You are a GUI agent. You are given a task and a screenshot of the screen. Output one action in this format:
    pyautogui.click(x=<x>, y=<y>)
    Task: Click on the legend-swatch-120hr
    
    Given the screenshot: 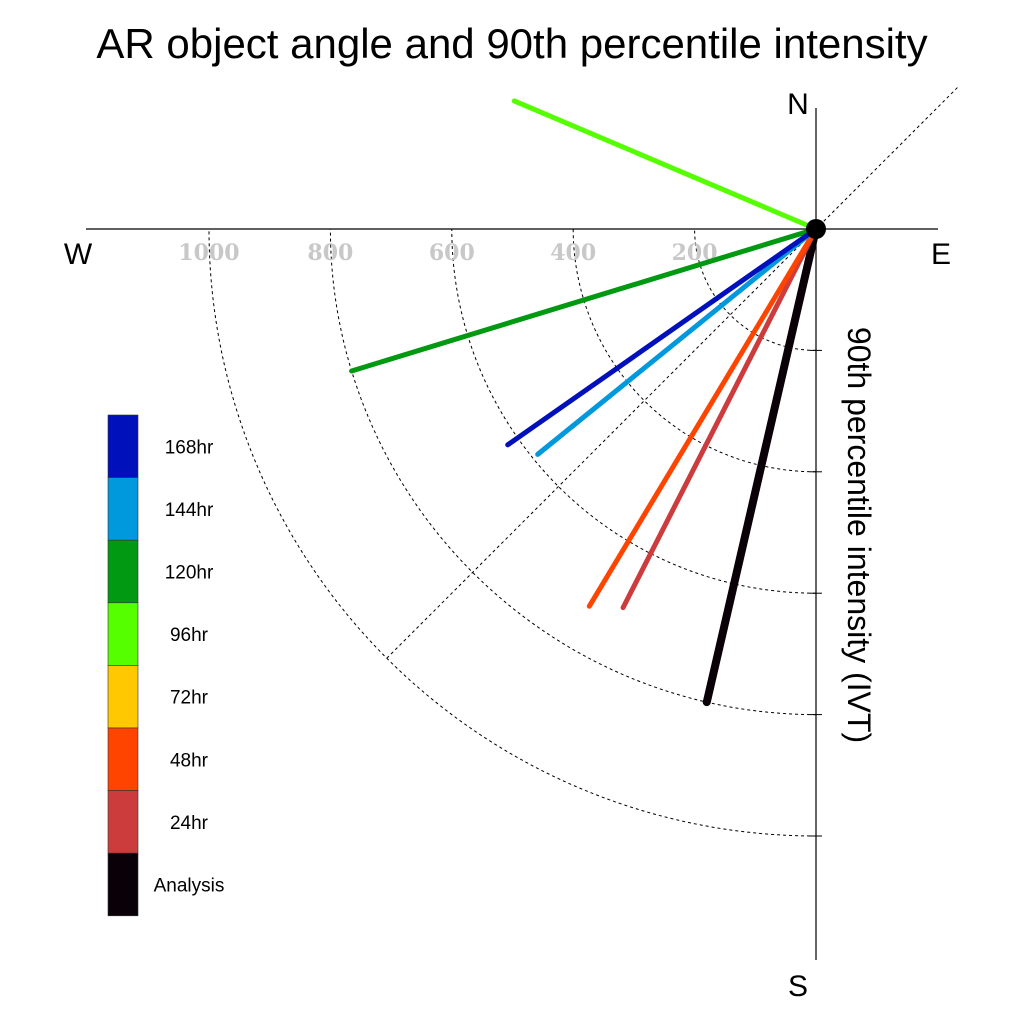 What is the action you would take?
    pyautogui.click(x=123, y=571)
    